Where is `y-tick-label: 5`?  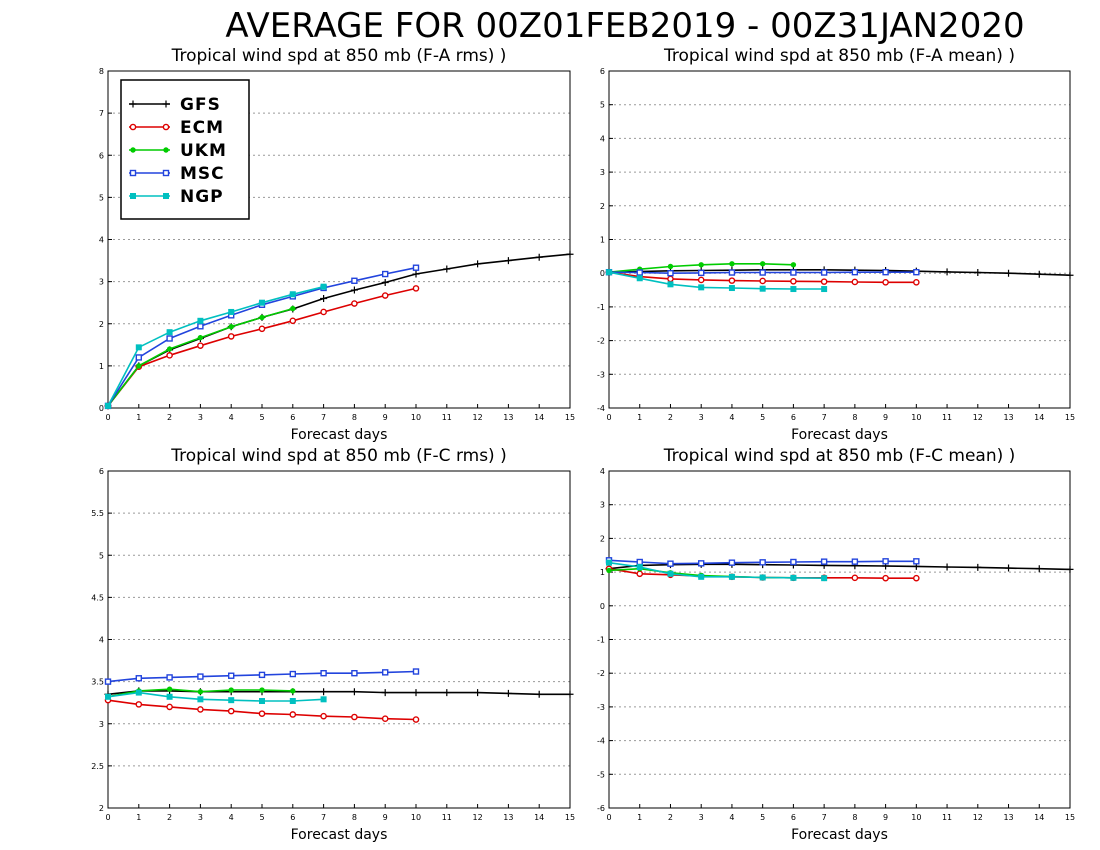 y-tick-label: 5 is located at coordinates (101, 197).